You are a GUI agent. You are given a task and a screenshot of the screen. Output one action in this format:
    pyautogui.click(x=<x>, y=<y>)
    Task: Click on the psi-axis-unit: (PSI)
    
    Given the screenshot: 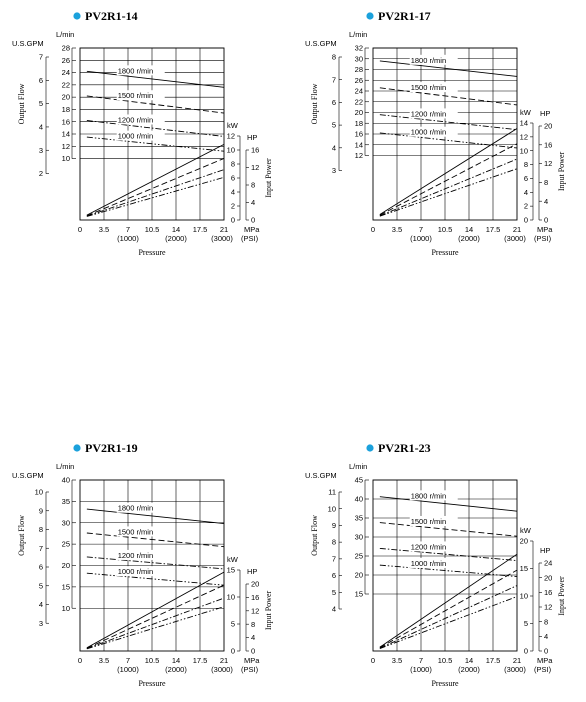 What is the action you would take?
    pyautogui.click(x=543, y=238)
    